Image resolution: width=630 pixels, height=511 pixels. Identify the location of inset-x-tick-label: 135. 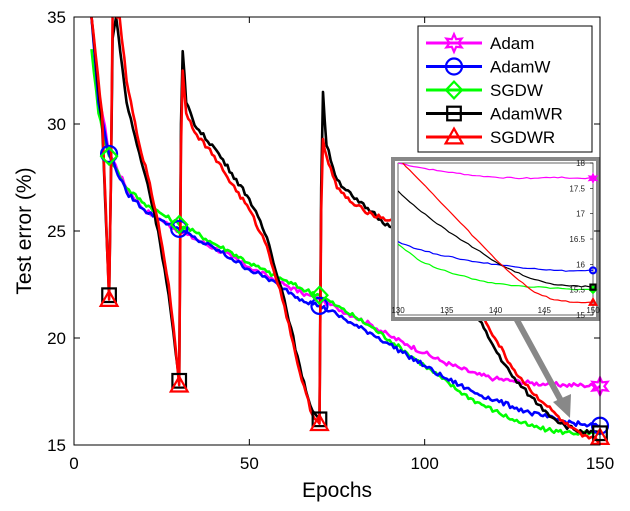
(447, 310).